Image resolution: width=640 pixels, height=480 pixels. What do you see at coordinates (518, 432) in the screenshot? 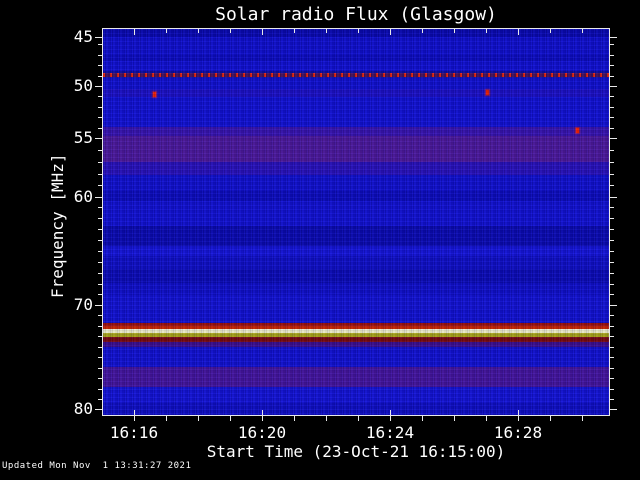
I see `x-tick-label: 16:28` at bounding box center [518, 432].